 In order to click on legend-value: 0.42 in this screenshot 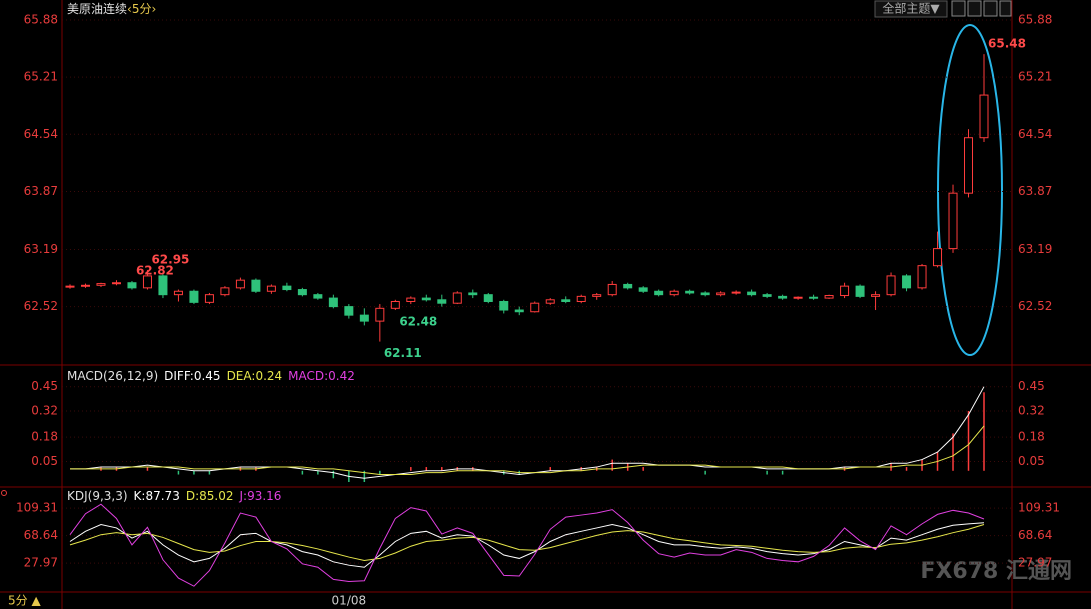, I will do `click(341, 376)`.